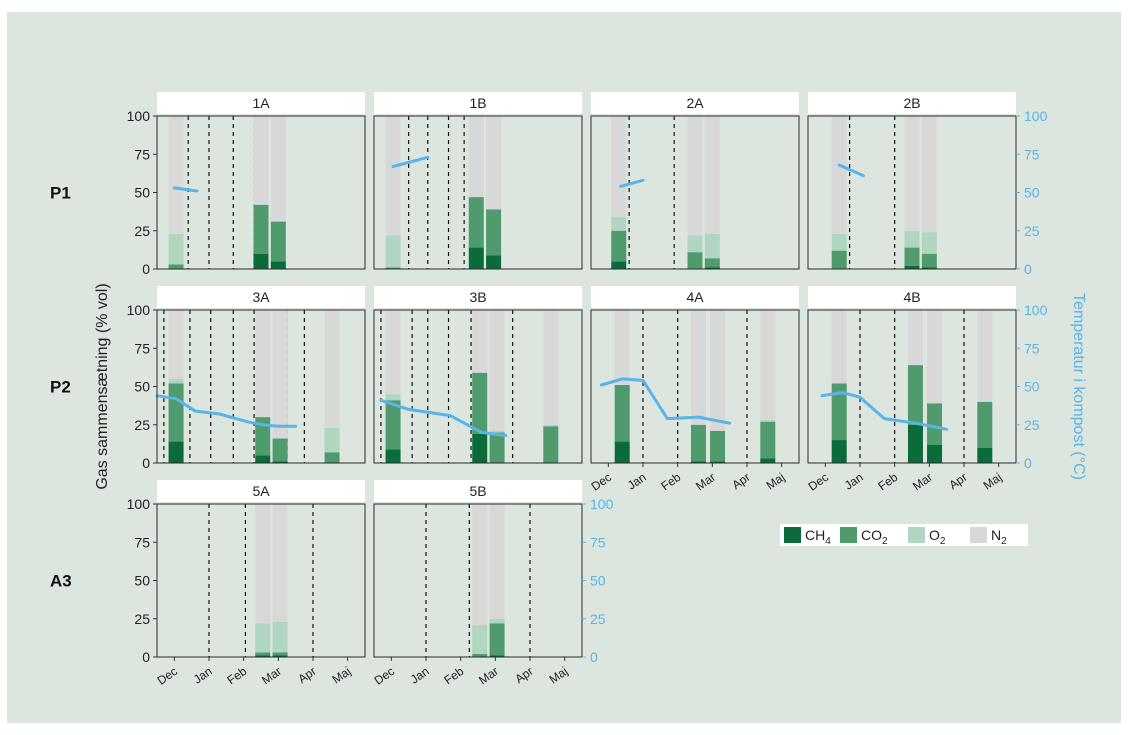 Image resolution: width=1128 pixels, height=735 pixels. Describe the element at coordinates (988, 537) in the screenshot. I see `legend-item-n2: N2` at that location.